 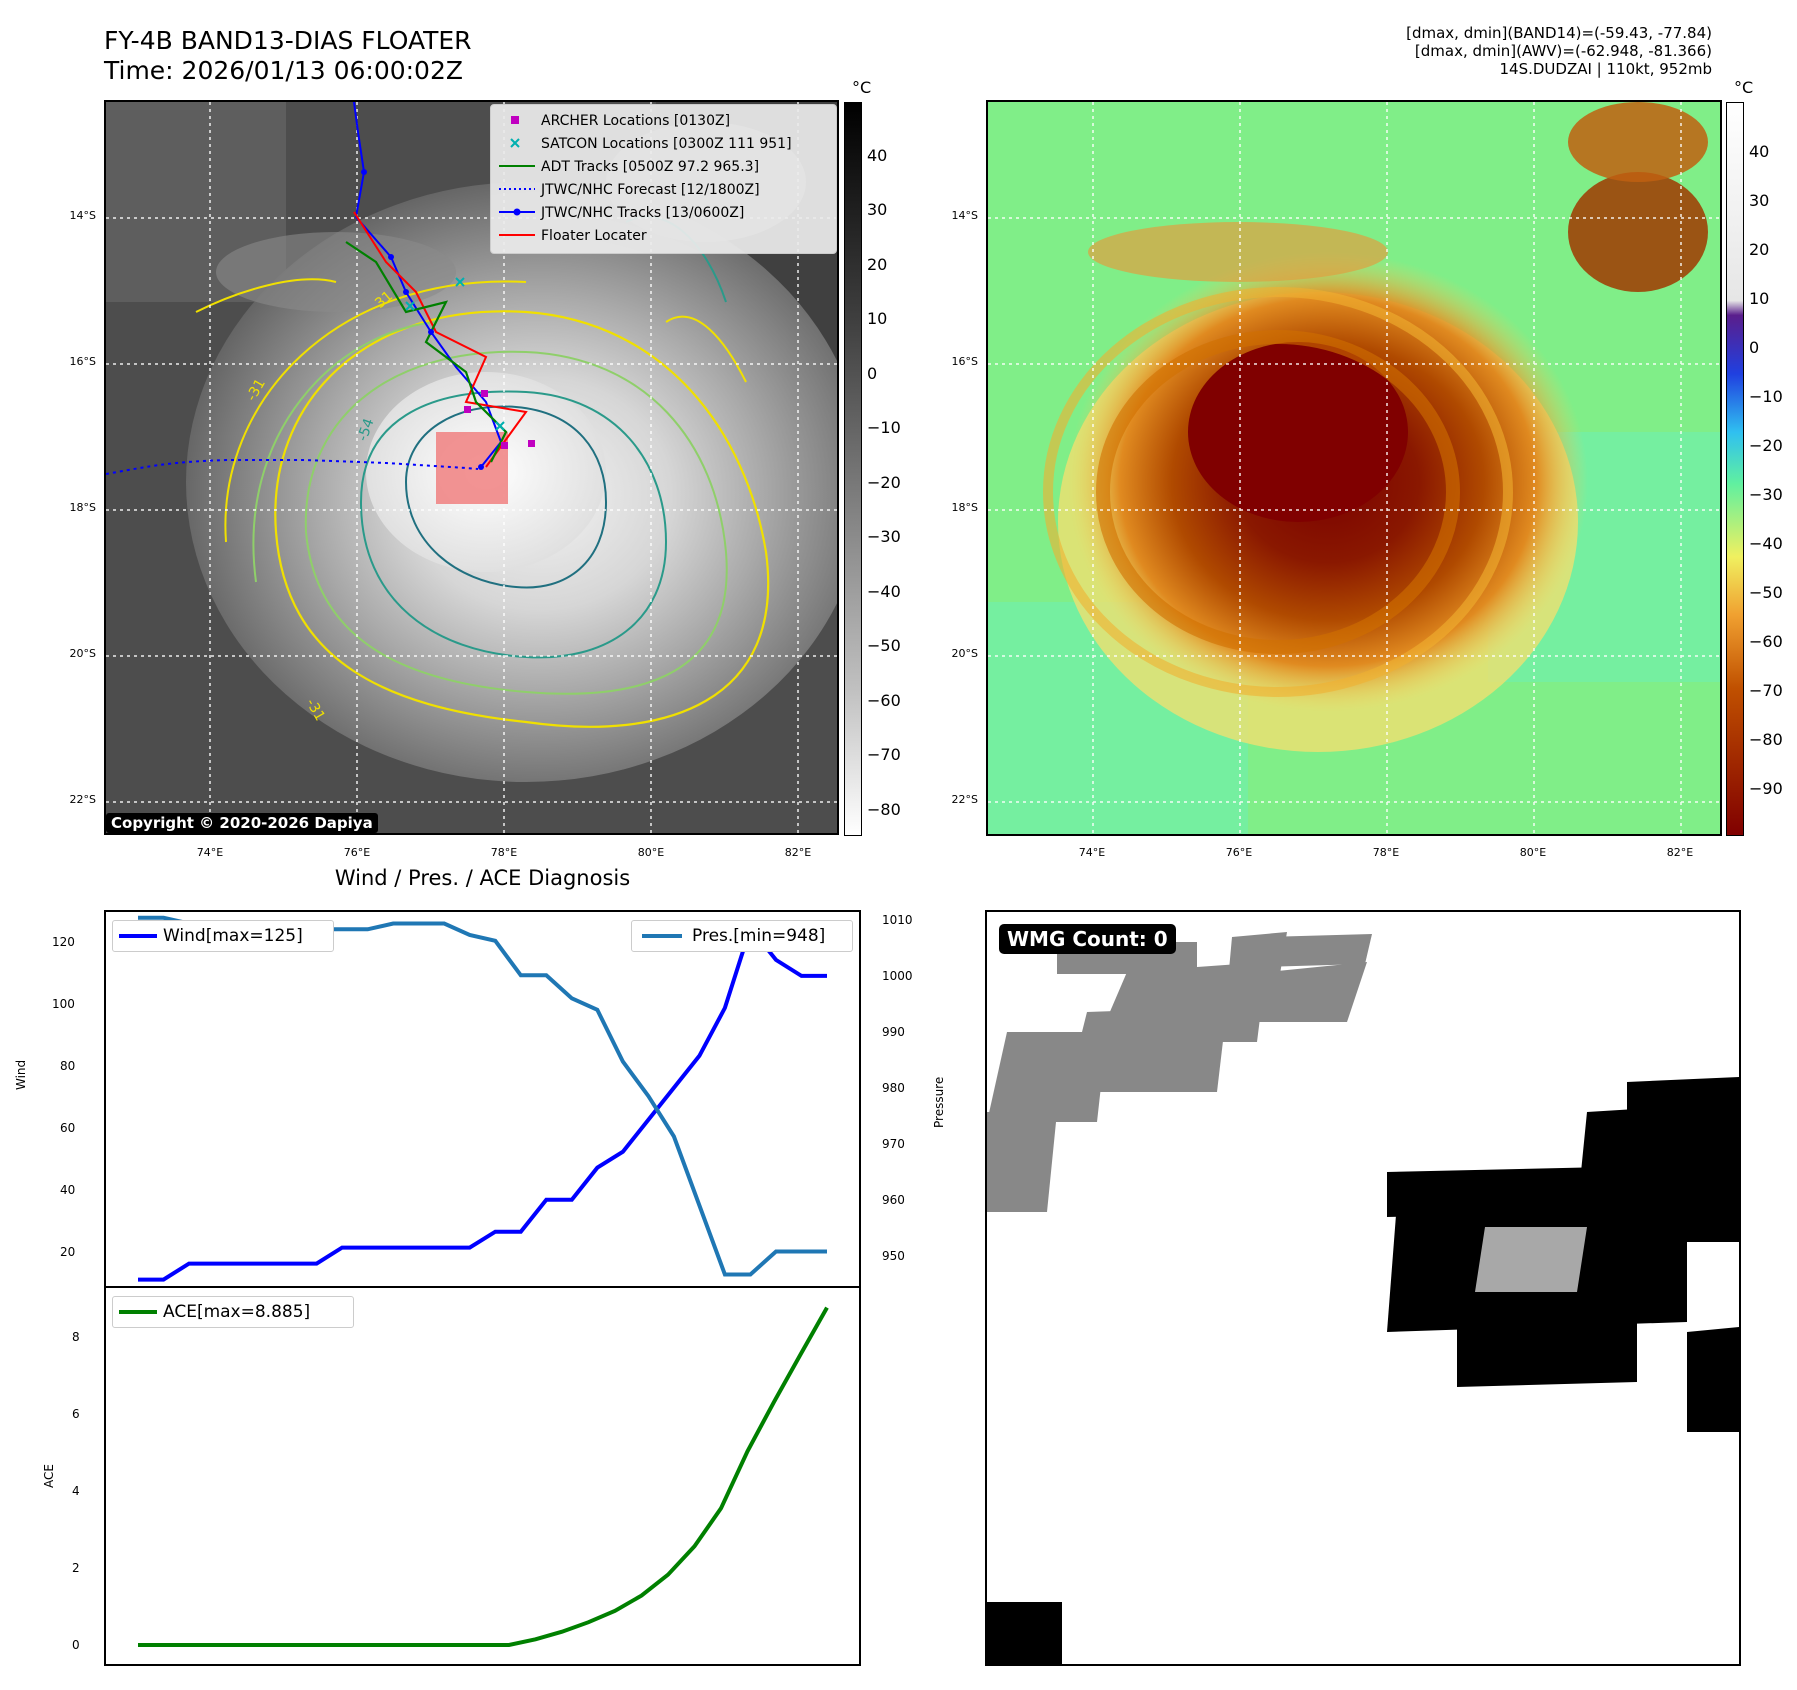 I want to click on wind-legend-line-icon, so click(x=138, y=936).